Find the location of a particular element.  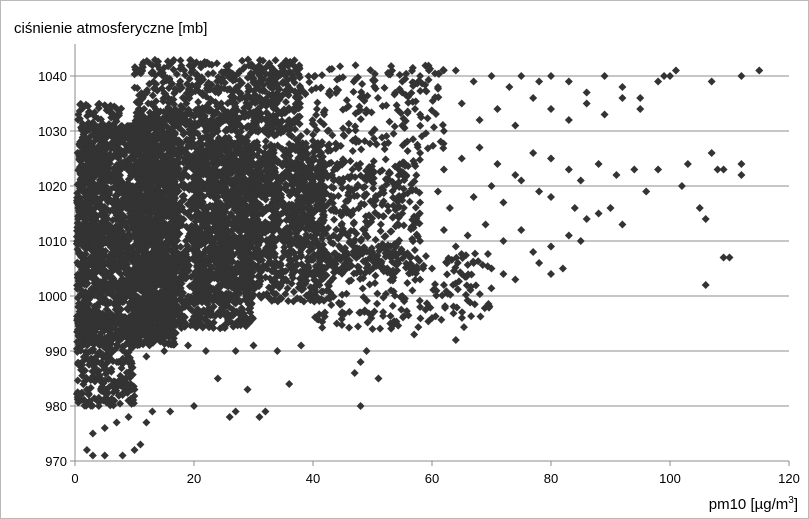

x-tick-label: 100 is located at coordinates (670, 478).